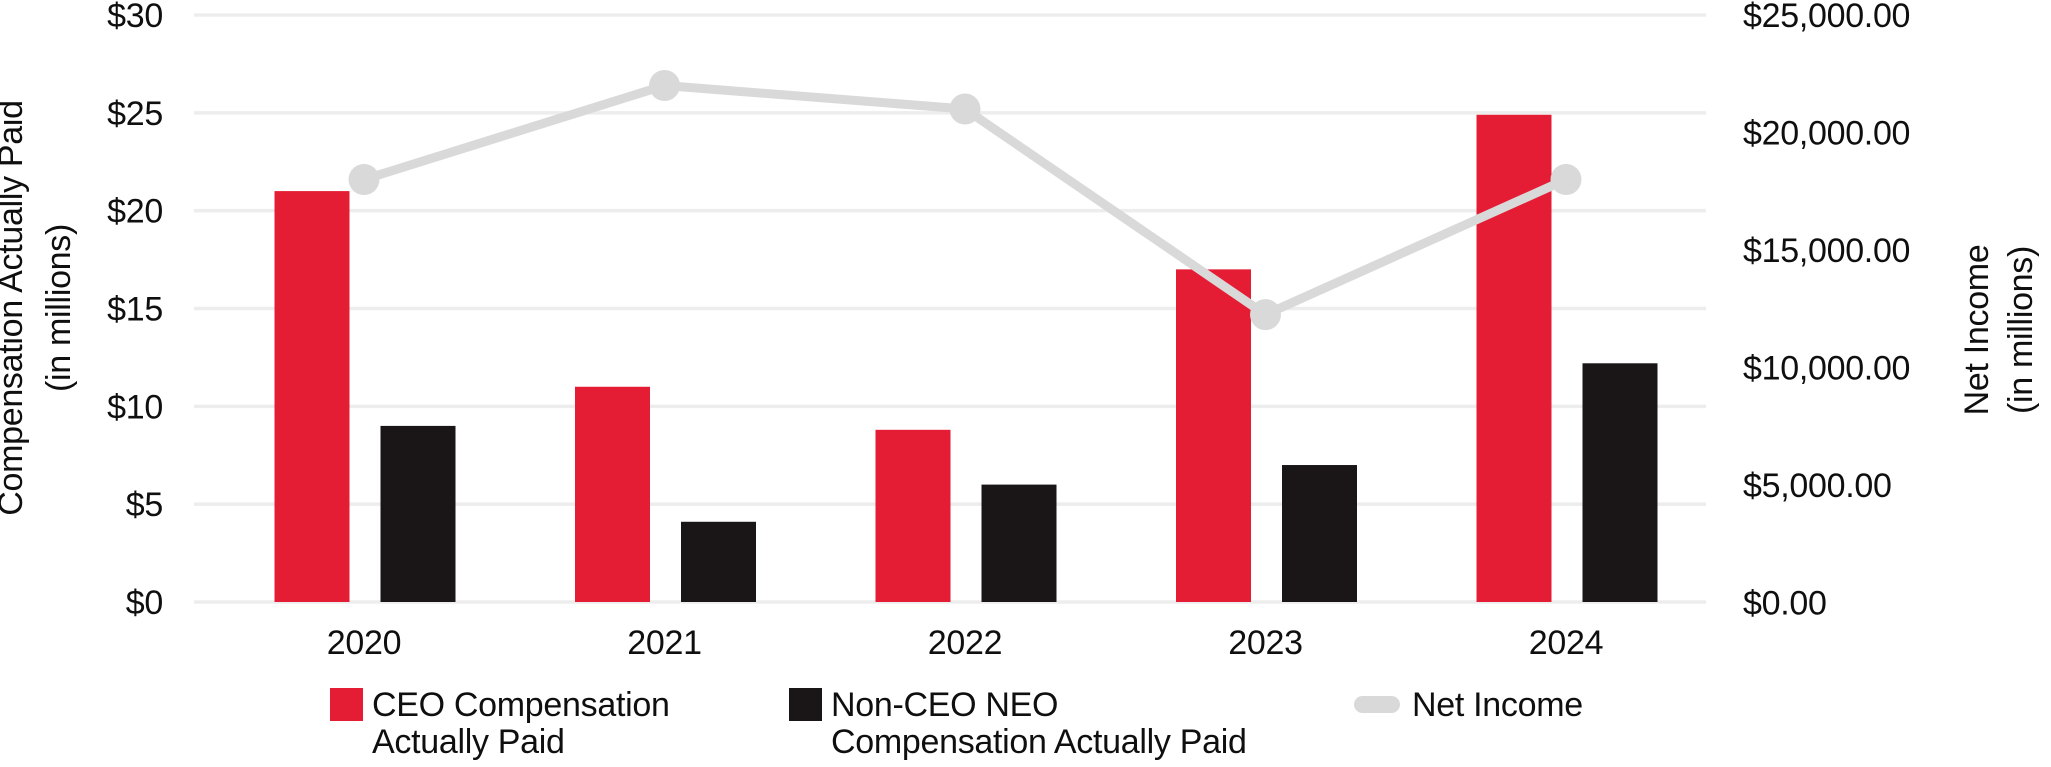 This screenshot has width=2051, height=767. I want to click on net-income-marker-2023, so click(1265, 315).